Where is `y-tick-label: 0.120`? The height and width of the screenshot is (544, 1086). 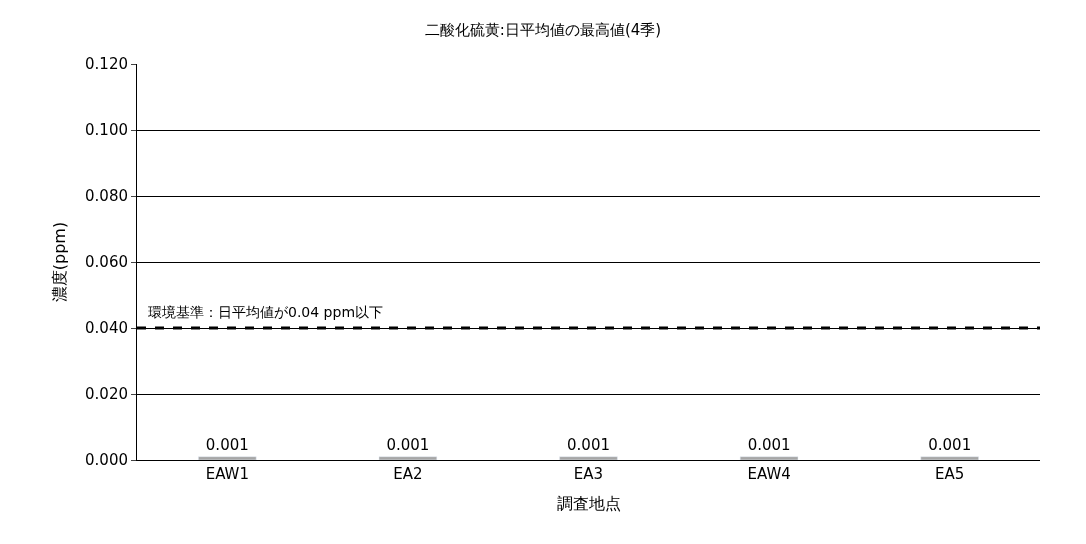
y-tick-label: 0.120 is located at coordinates (106, 64).